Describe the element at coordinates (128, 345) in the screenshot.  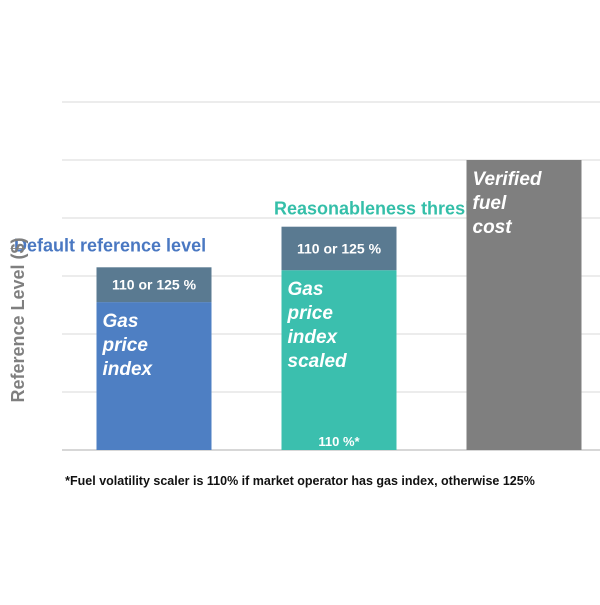
I see `bar-0-segment-0-label: Gas price index` at that location.